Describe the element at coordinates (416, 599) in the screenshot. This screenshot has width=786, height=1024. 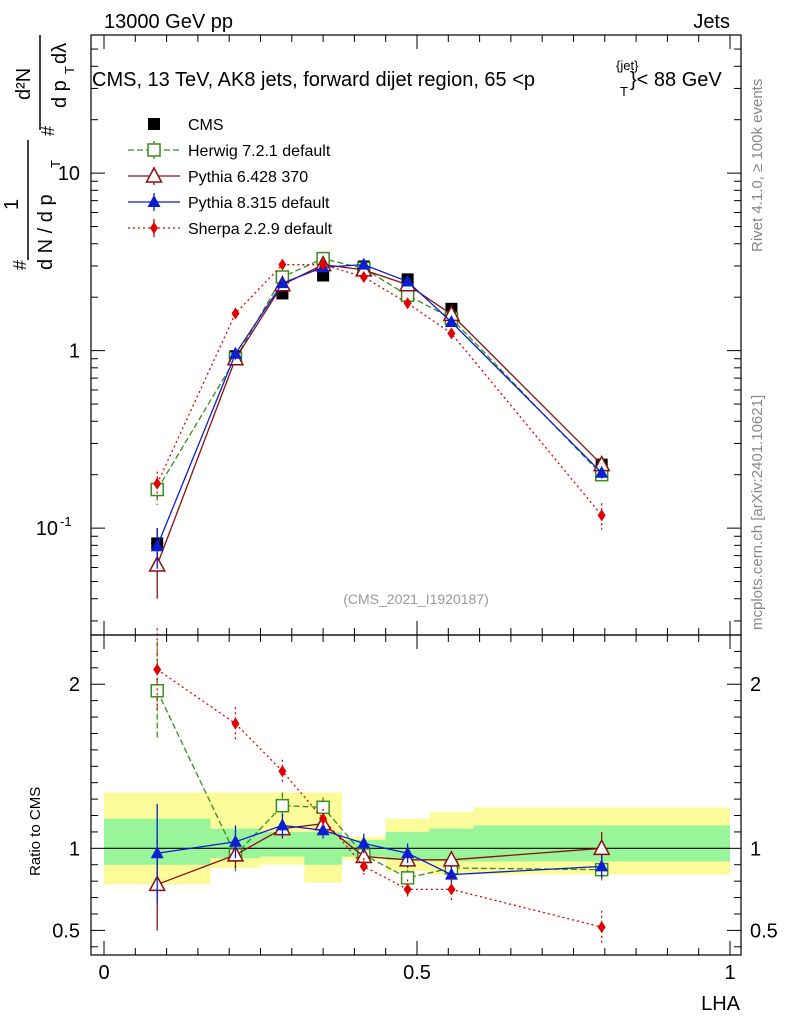
I see `analysis-watermark: (CMS_2021_I1920187)` at that location.